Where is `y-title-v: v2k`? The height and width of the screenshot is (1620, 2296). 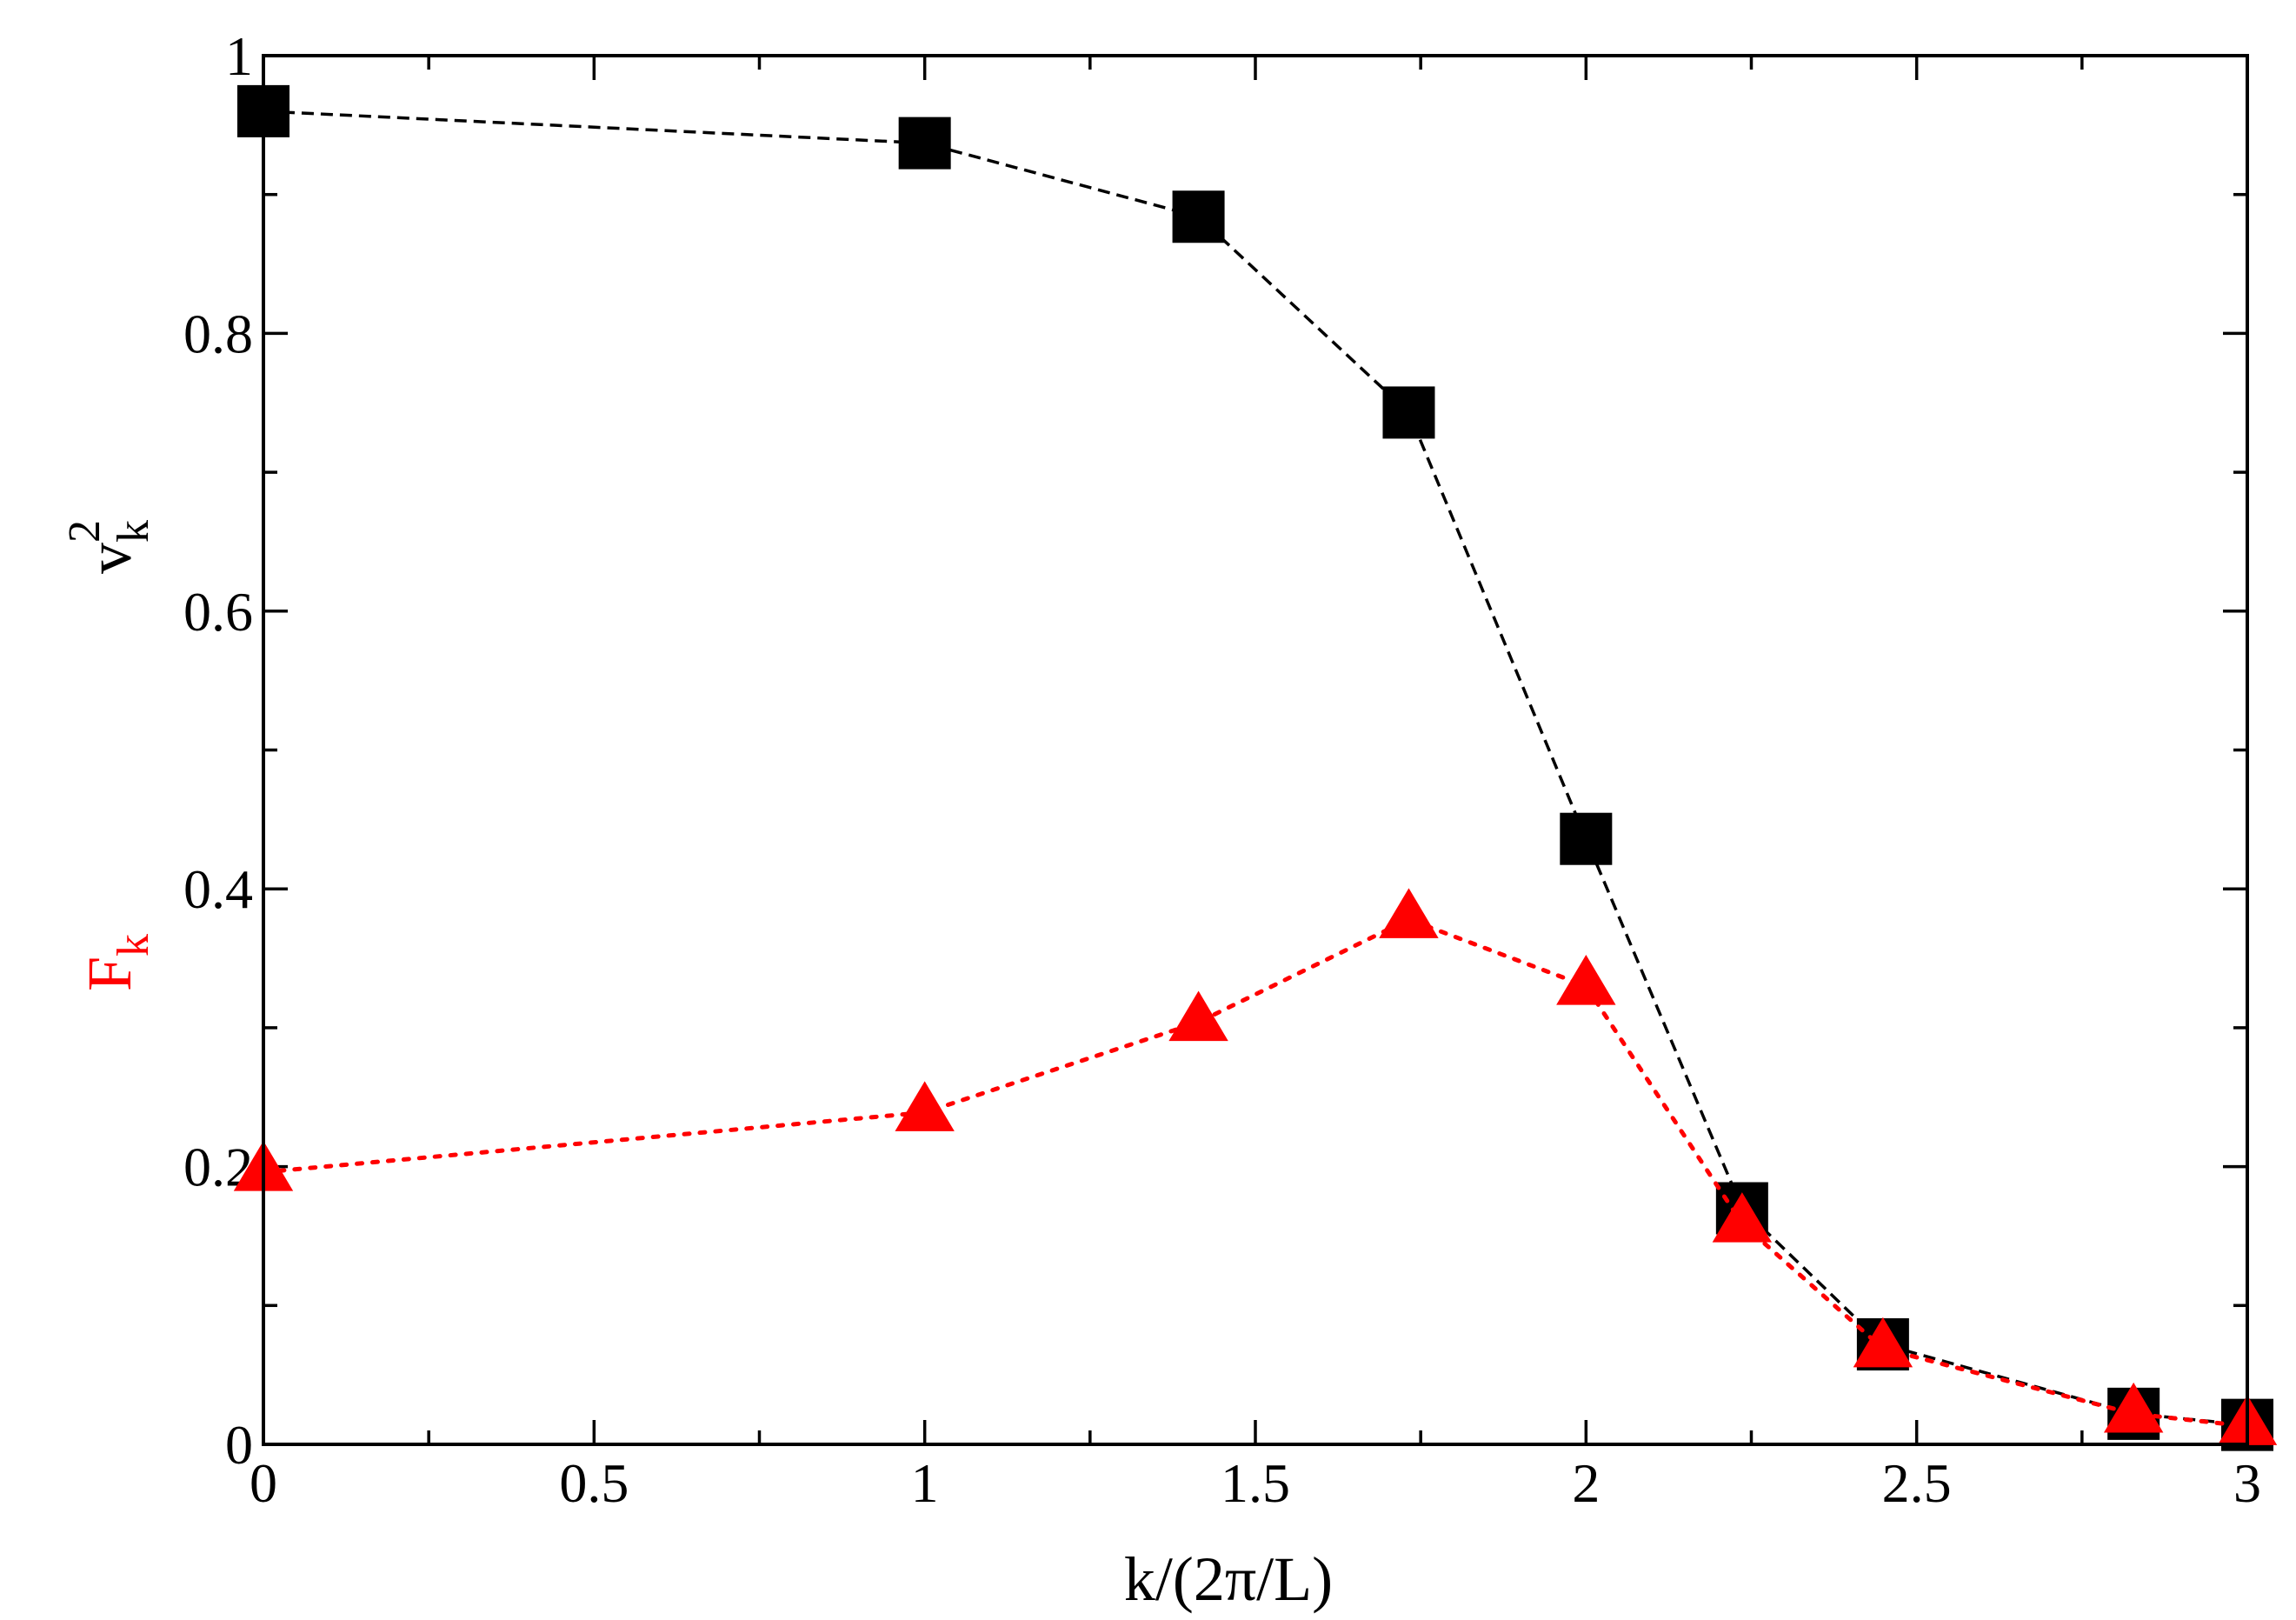 y-title-v: v2k is located at coordinates (109, 547).